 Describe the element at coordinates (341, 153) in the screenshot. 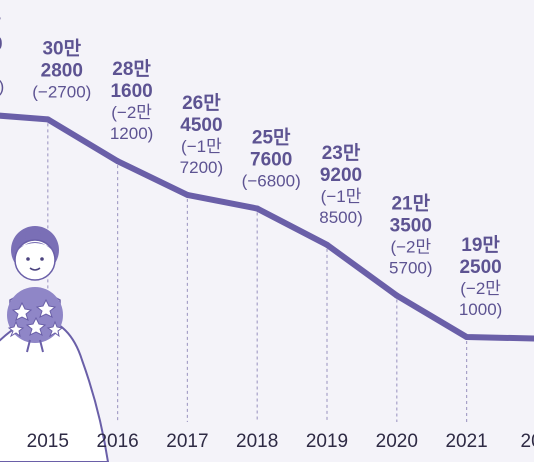

I see `value-label-2019-0: 23만` at that location.